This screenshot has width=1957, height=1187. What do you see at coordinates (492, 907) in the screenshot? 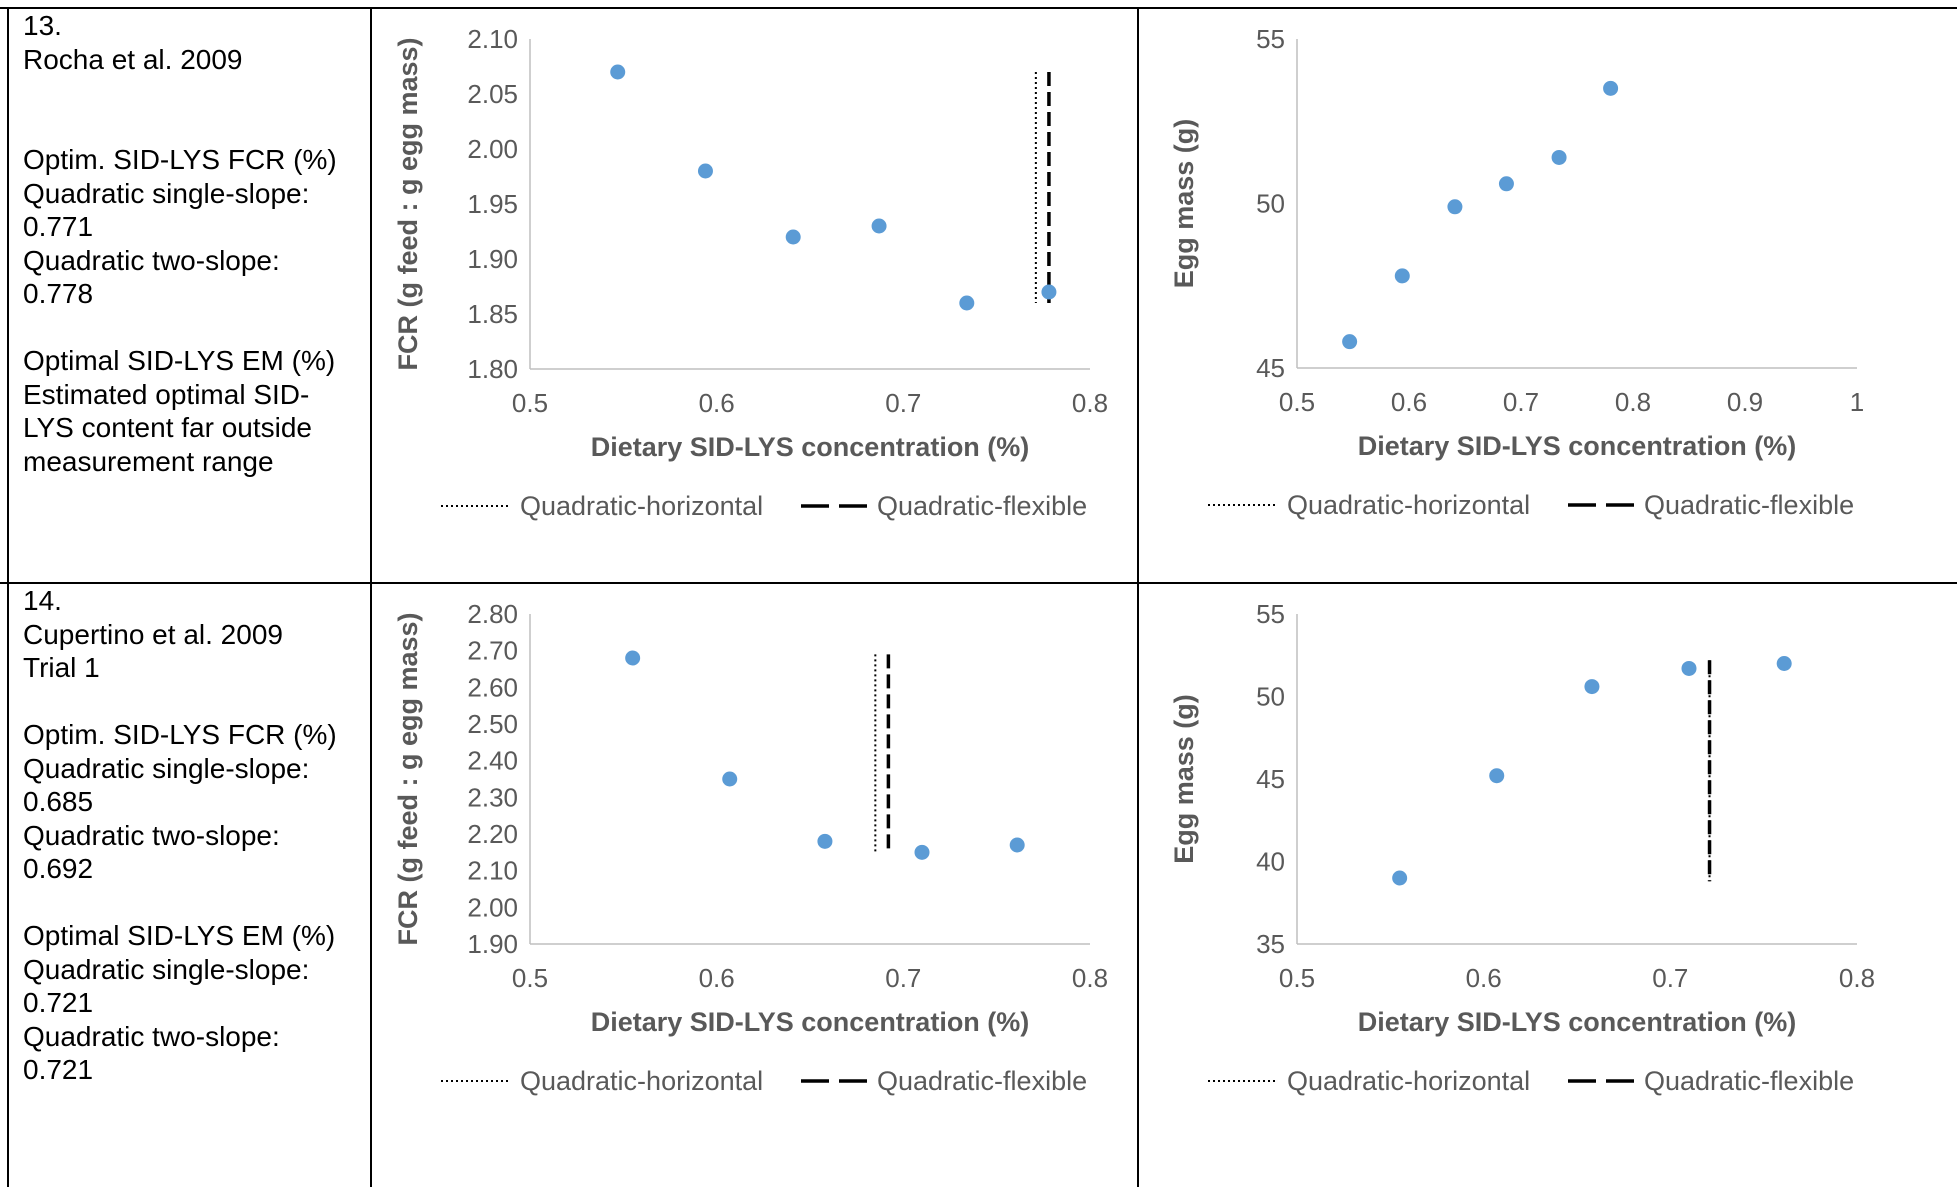
I see `y-tick-label: 2.00` at bounding box center [492, 907].